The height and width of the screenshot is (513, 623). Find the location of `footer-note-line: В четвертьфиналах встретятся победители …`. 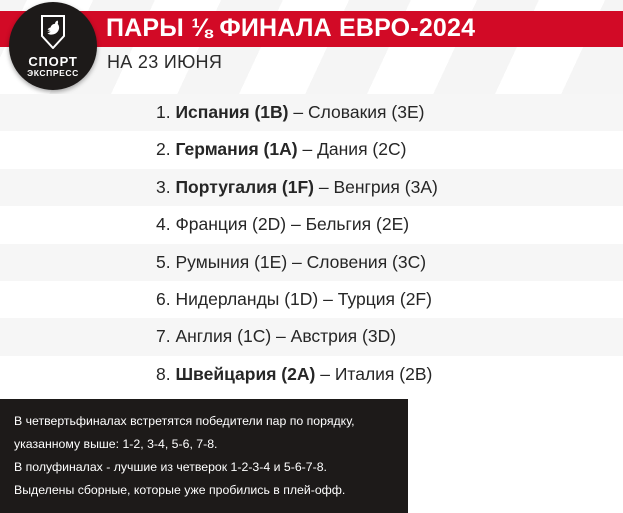

footer-note-line: В четвертьфиналах встретятся победители … is located at coordinates (184, 421).